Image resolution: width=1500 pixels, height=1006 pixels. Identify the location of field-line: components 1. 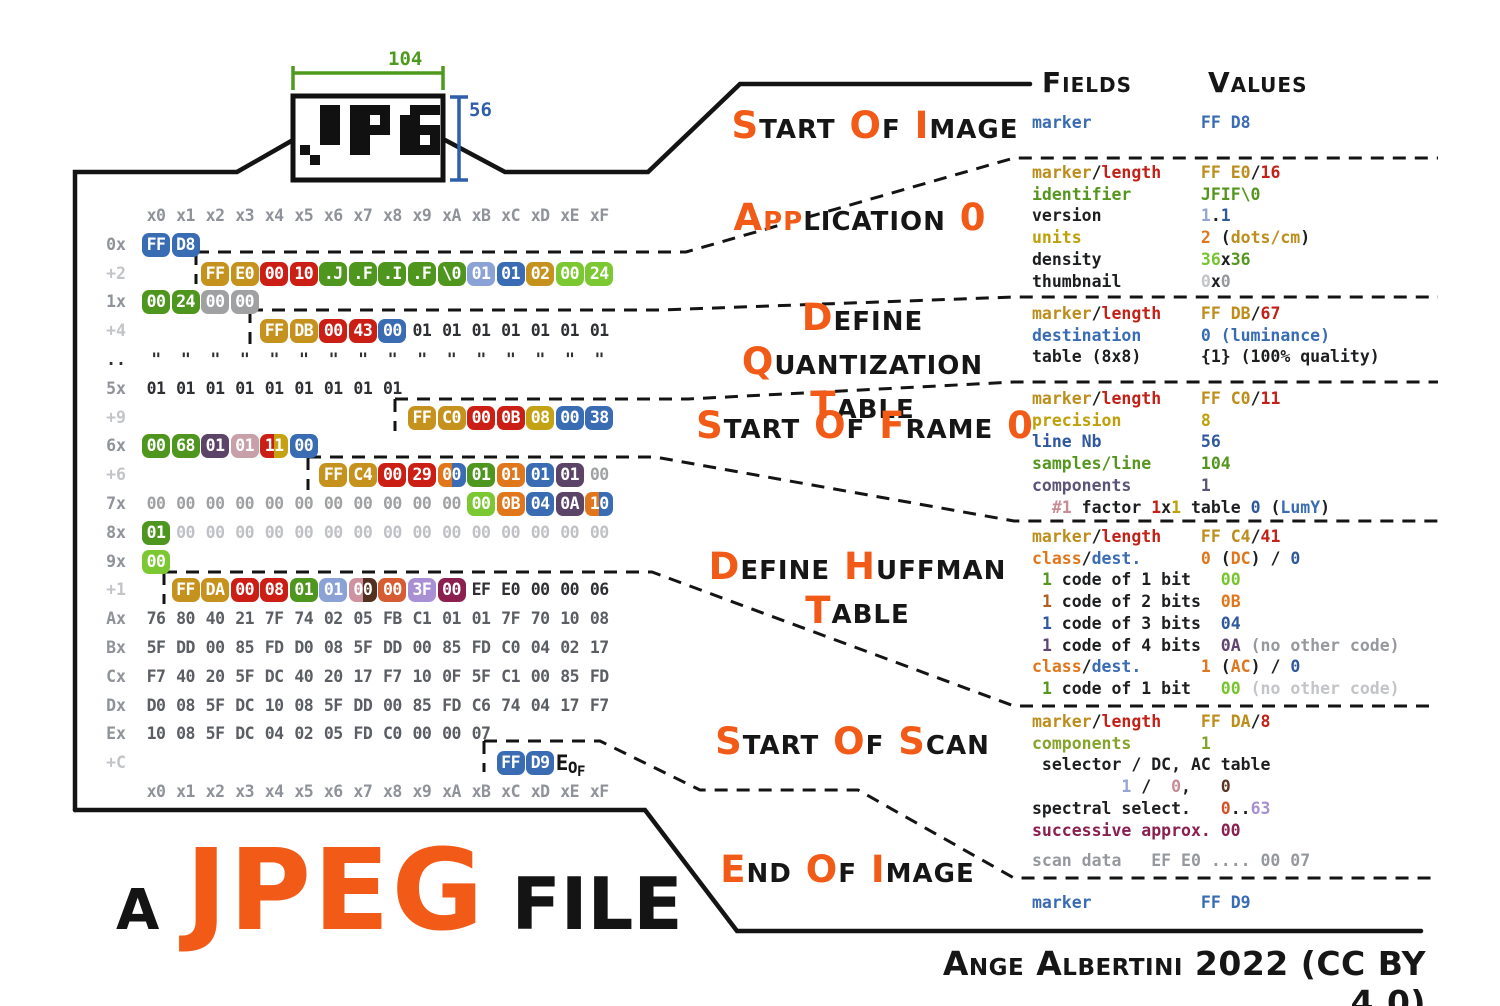
(1121, 485).